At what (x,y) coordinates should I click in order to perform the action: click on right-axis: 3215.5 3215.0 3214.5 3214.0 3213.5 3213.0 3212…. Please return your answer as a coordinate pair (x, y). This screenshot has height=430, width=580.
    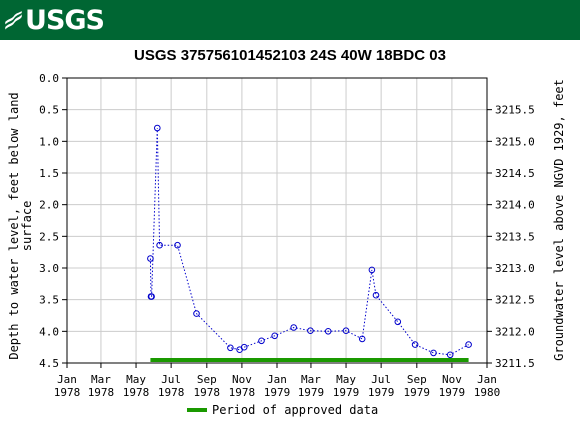
    Looking at the image, I should click on (511, 237).